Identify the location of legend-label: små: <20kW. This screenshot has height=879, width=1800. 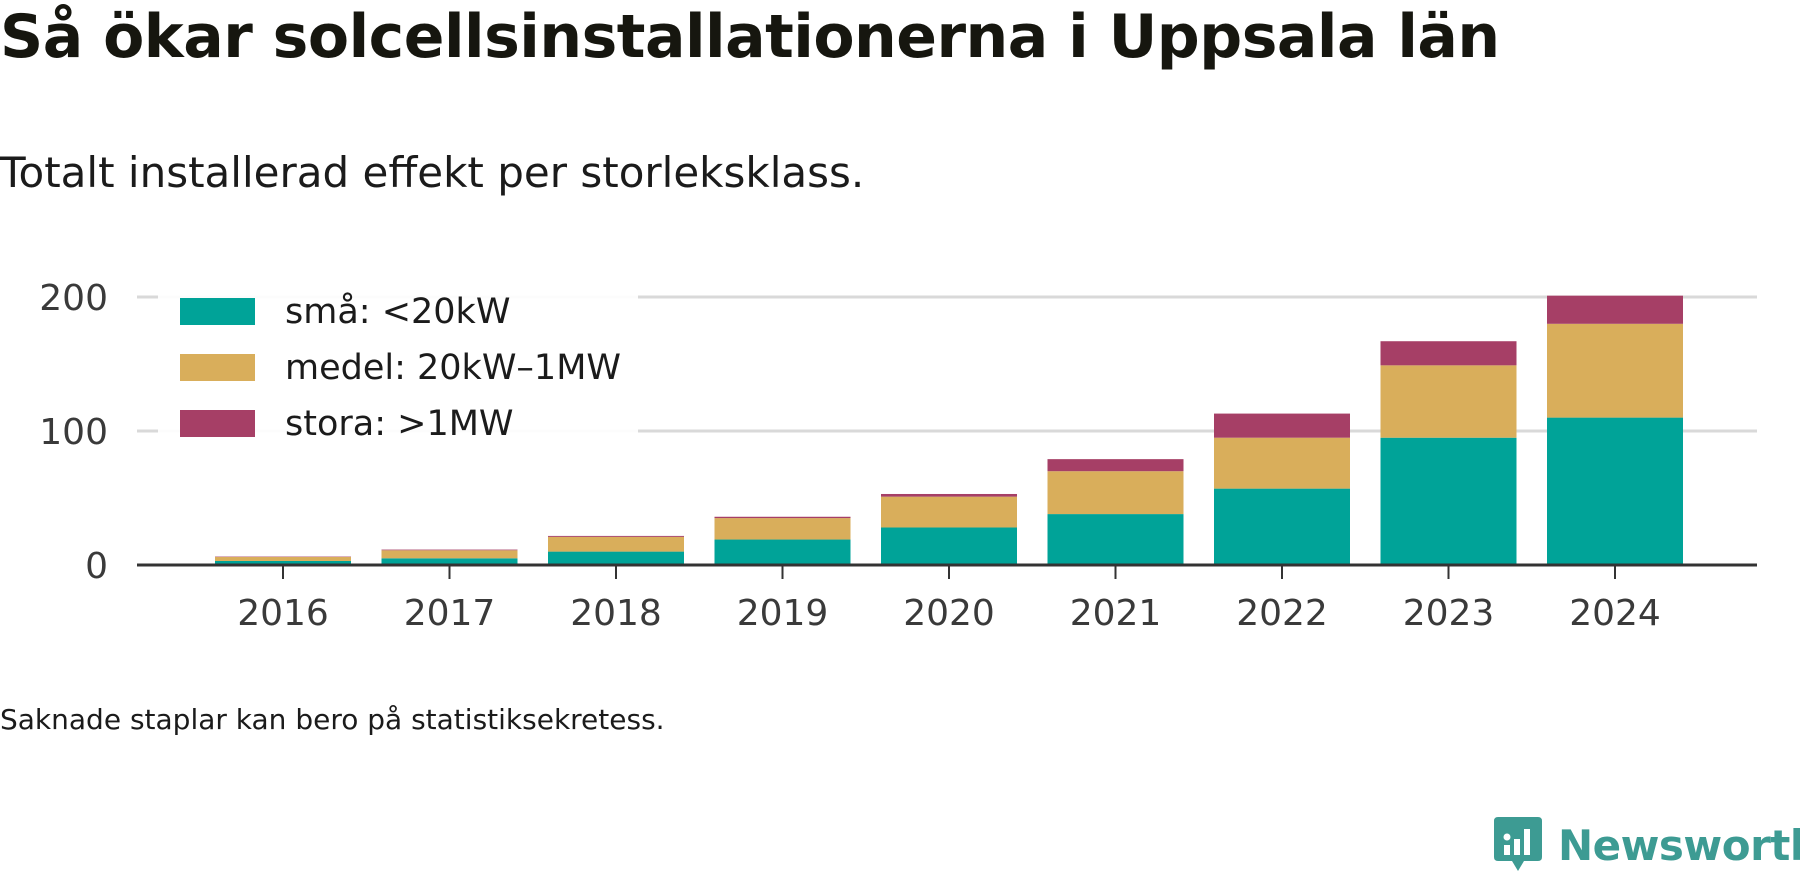
(397, 311).